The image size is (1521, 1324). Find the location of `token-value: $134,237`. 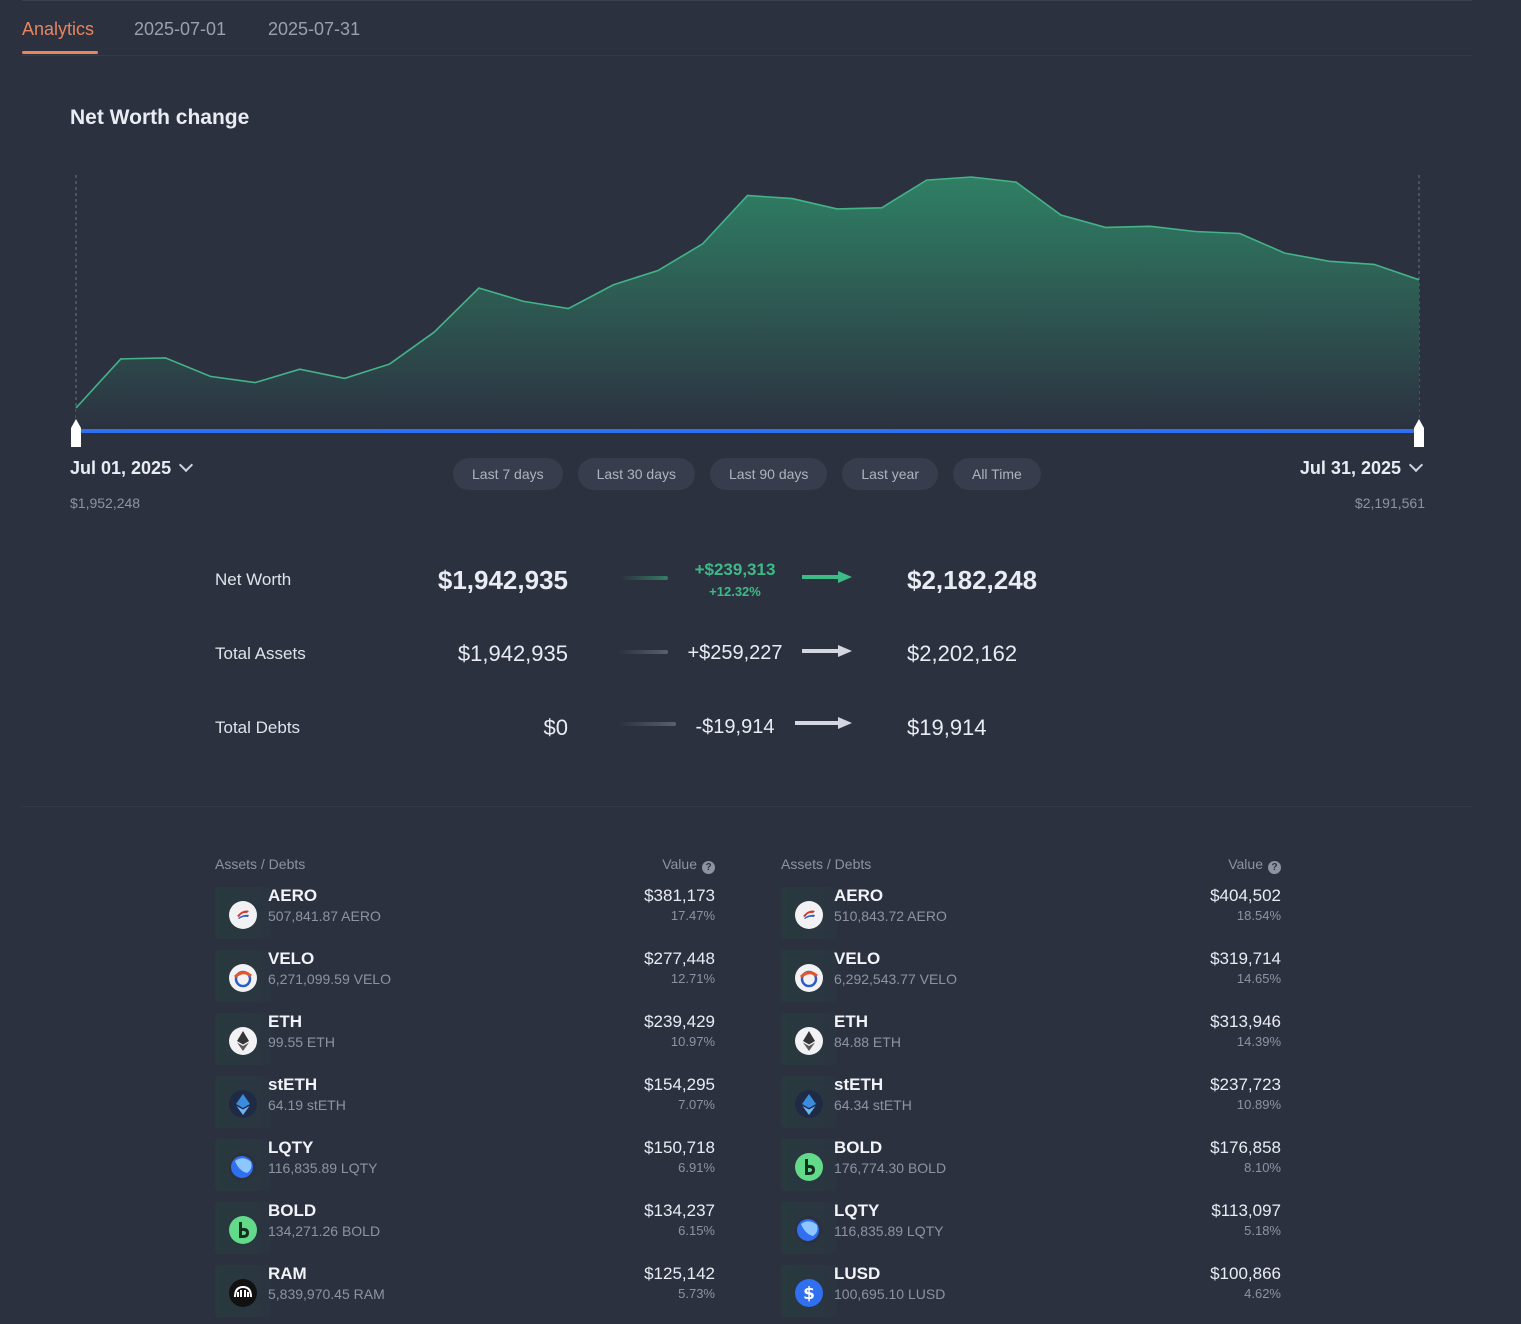

token-value: $134,237 is located at coordinates (679, 1210).